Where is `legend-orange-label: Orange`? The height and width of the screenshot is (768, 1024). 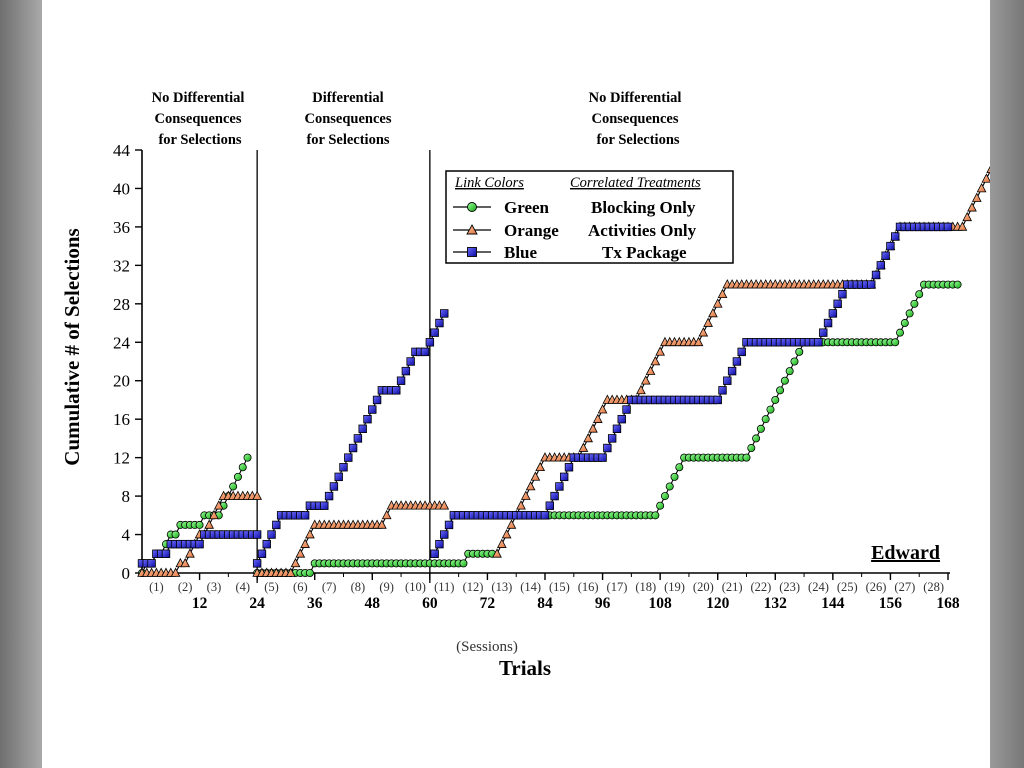
legend-orange-label: Orange is located at coordinates (531, 230).